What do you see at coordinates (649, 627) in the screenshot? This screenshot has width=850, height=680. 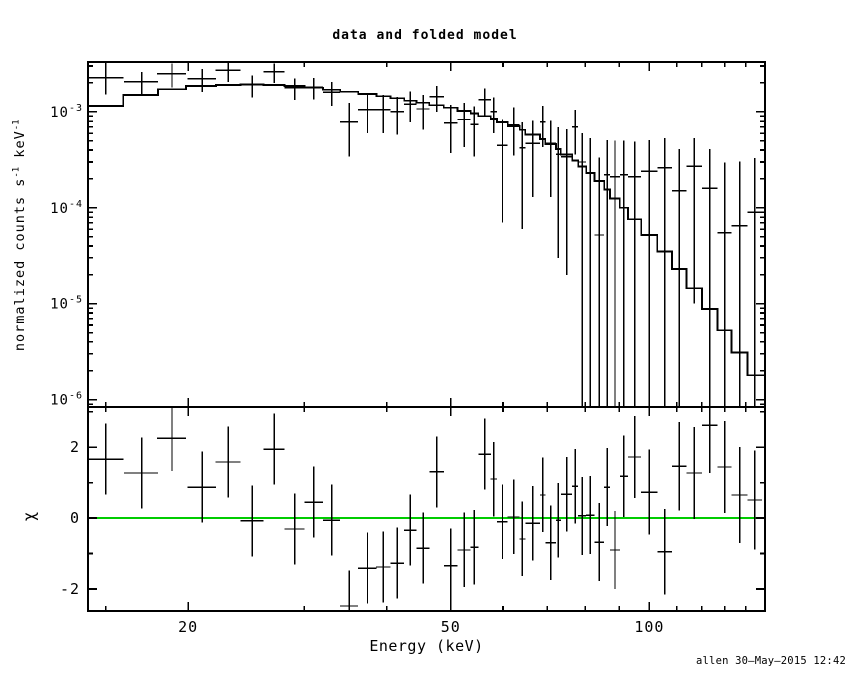 I see `x-tick-label: 100` at bounding box center [649, 627].